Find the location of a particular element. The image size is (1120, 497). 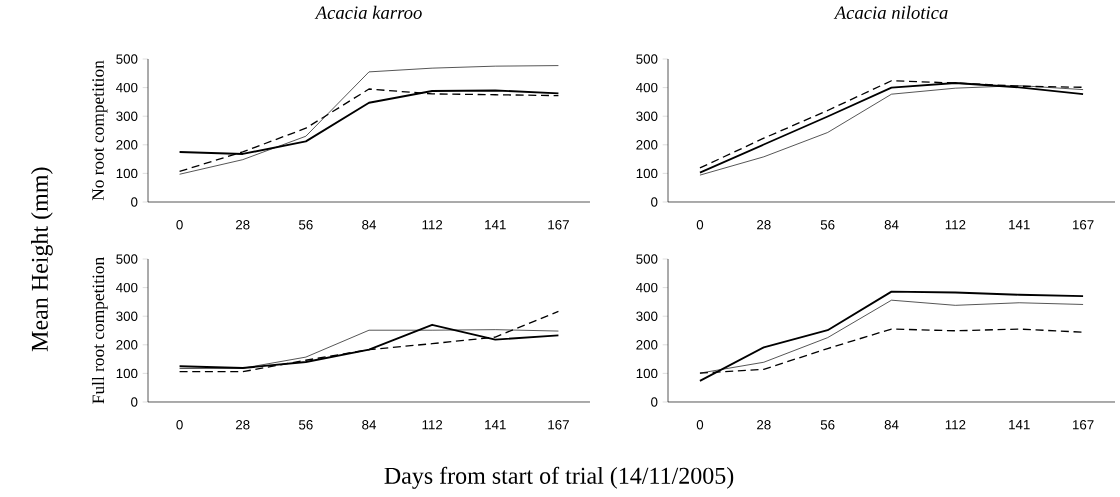

chart-title: Acacia nilotica is located at coordinates (890, 12).